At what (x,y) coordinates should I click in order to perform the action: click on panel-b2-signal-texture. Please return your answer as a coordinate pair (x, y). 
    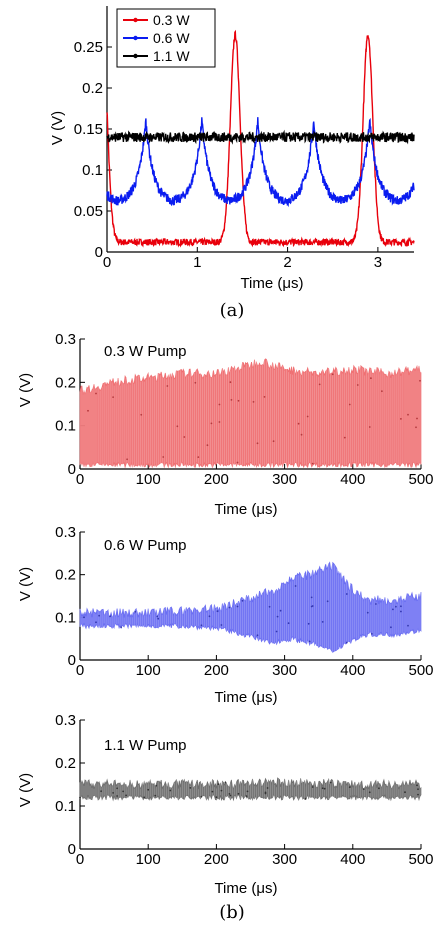
    Looking at the image, I should click on (250, 607).